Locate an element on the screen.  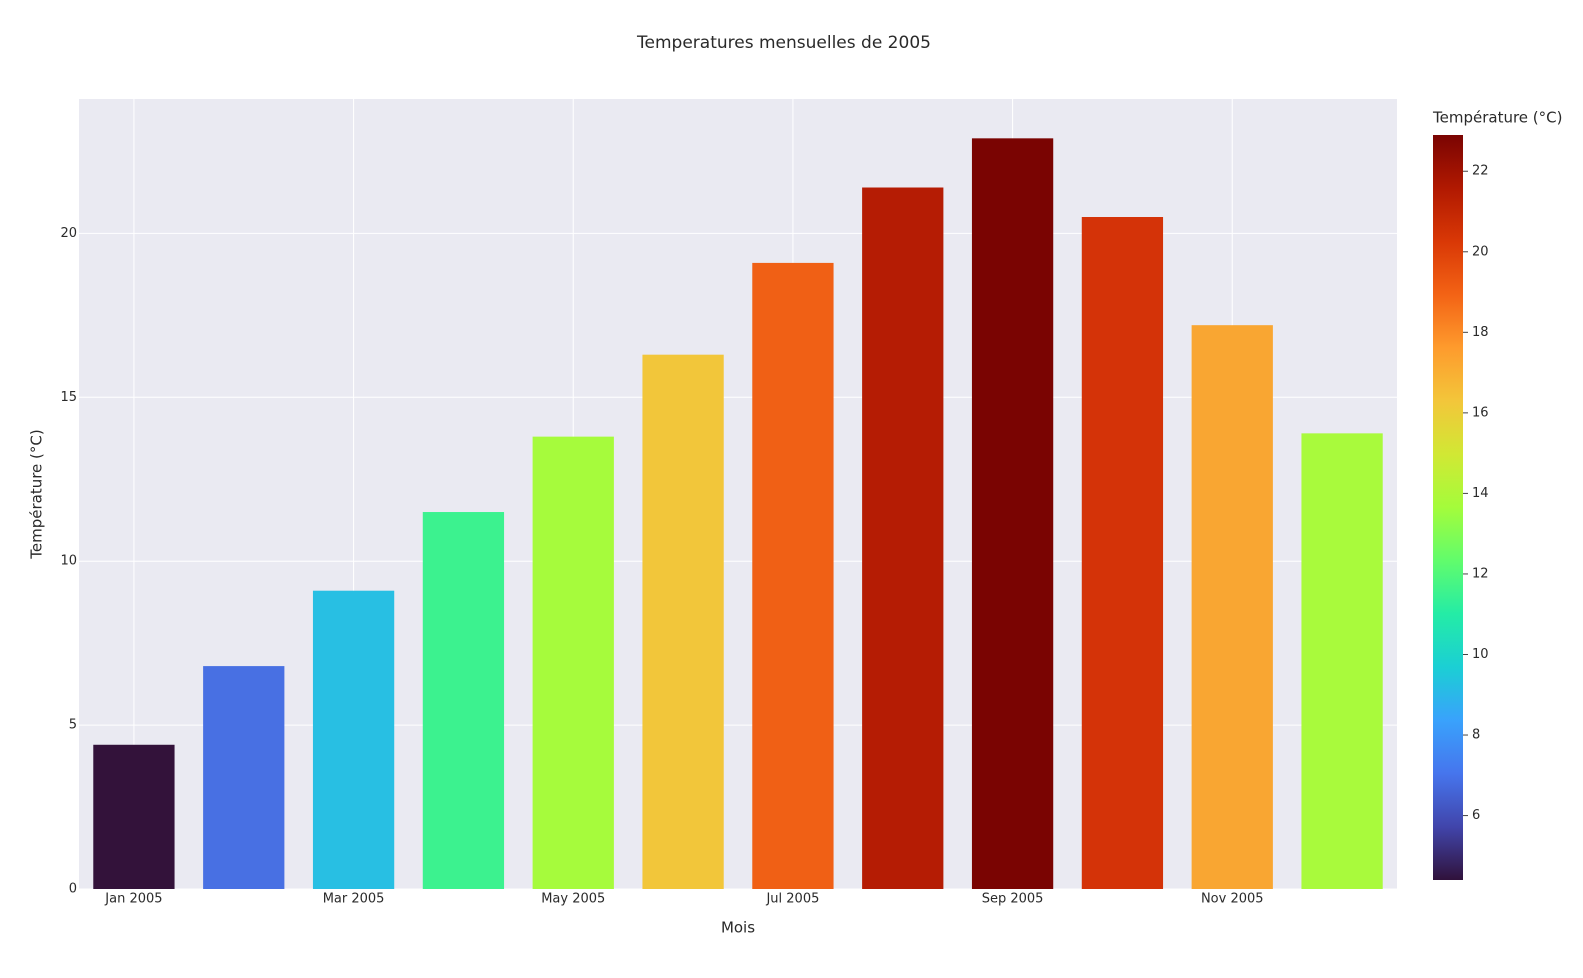
colorbar-tick-label: 8 is located at coordinates (1476, 735).